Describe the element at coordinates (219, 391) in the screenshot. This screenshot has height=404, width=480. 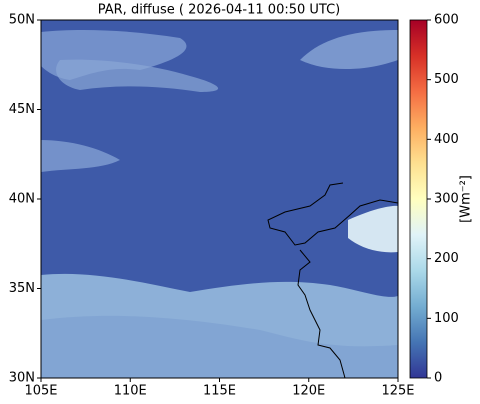
I see `x-tick-label: 115E` at that location.